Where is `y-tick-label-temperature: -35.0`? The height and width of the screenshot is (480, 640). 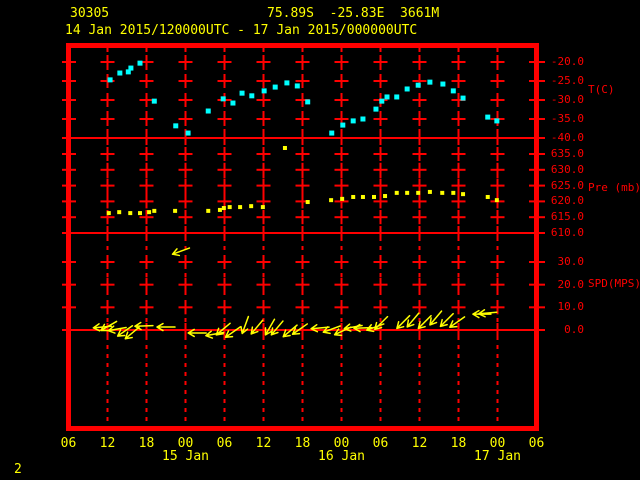 y-tick-label-temperature: -35.0 is located at coordinates (567, 118).